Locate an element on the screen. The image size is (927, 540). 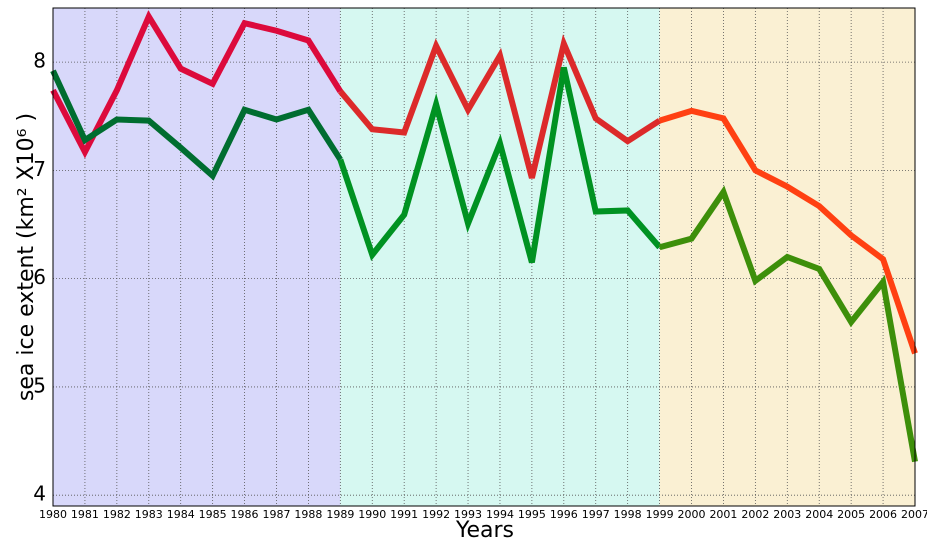
y-tick-label: 7 is located at coordinates (39, 169).